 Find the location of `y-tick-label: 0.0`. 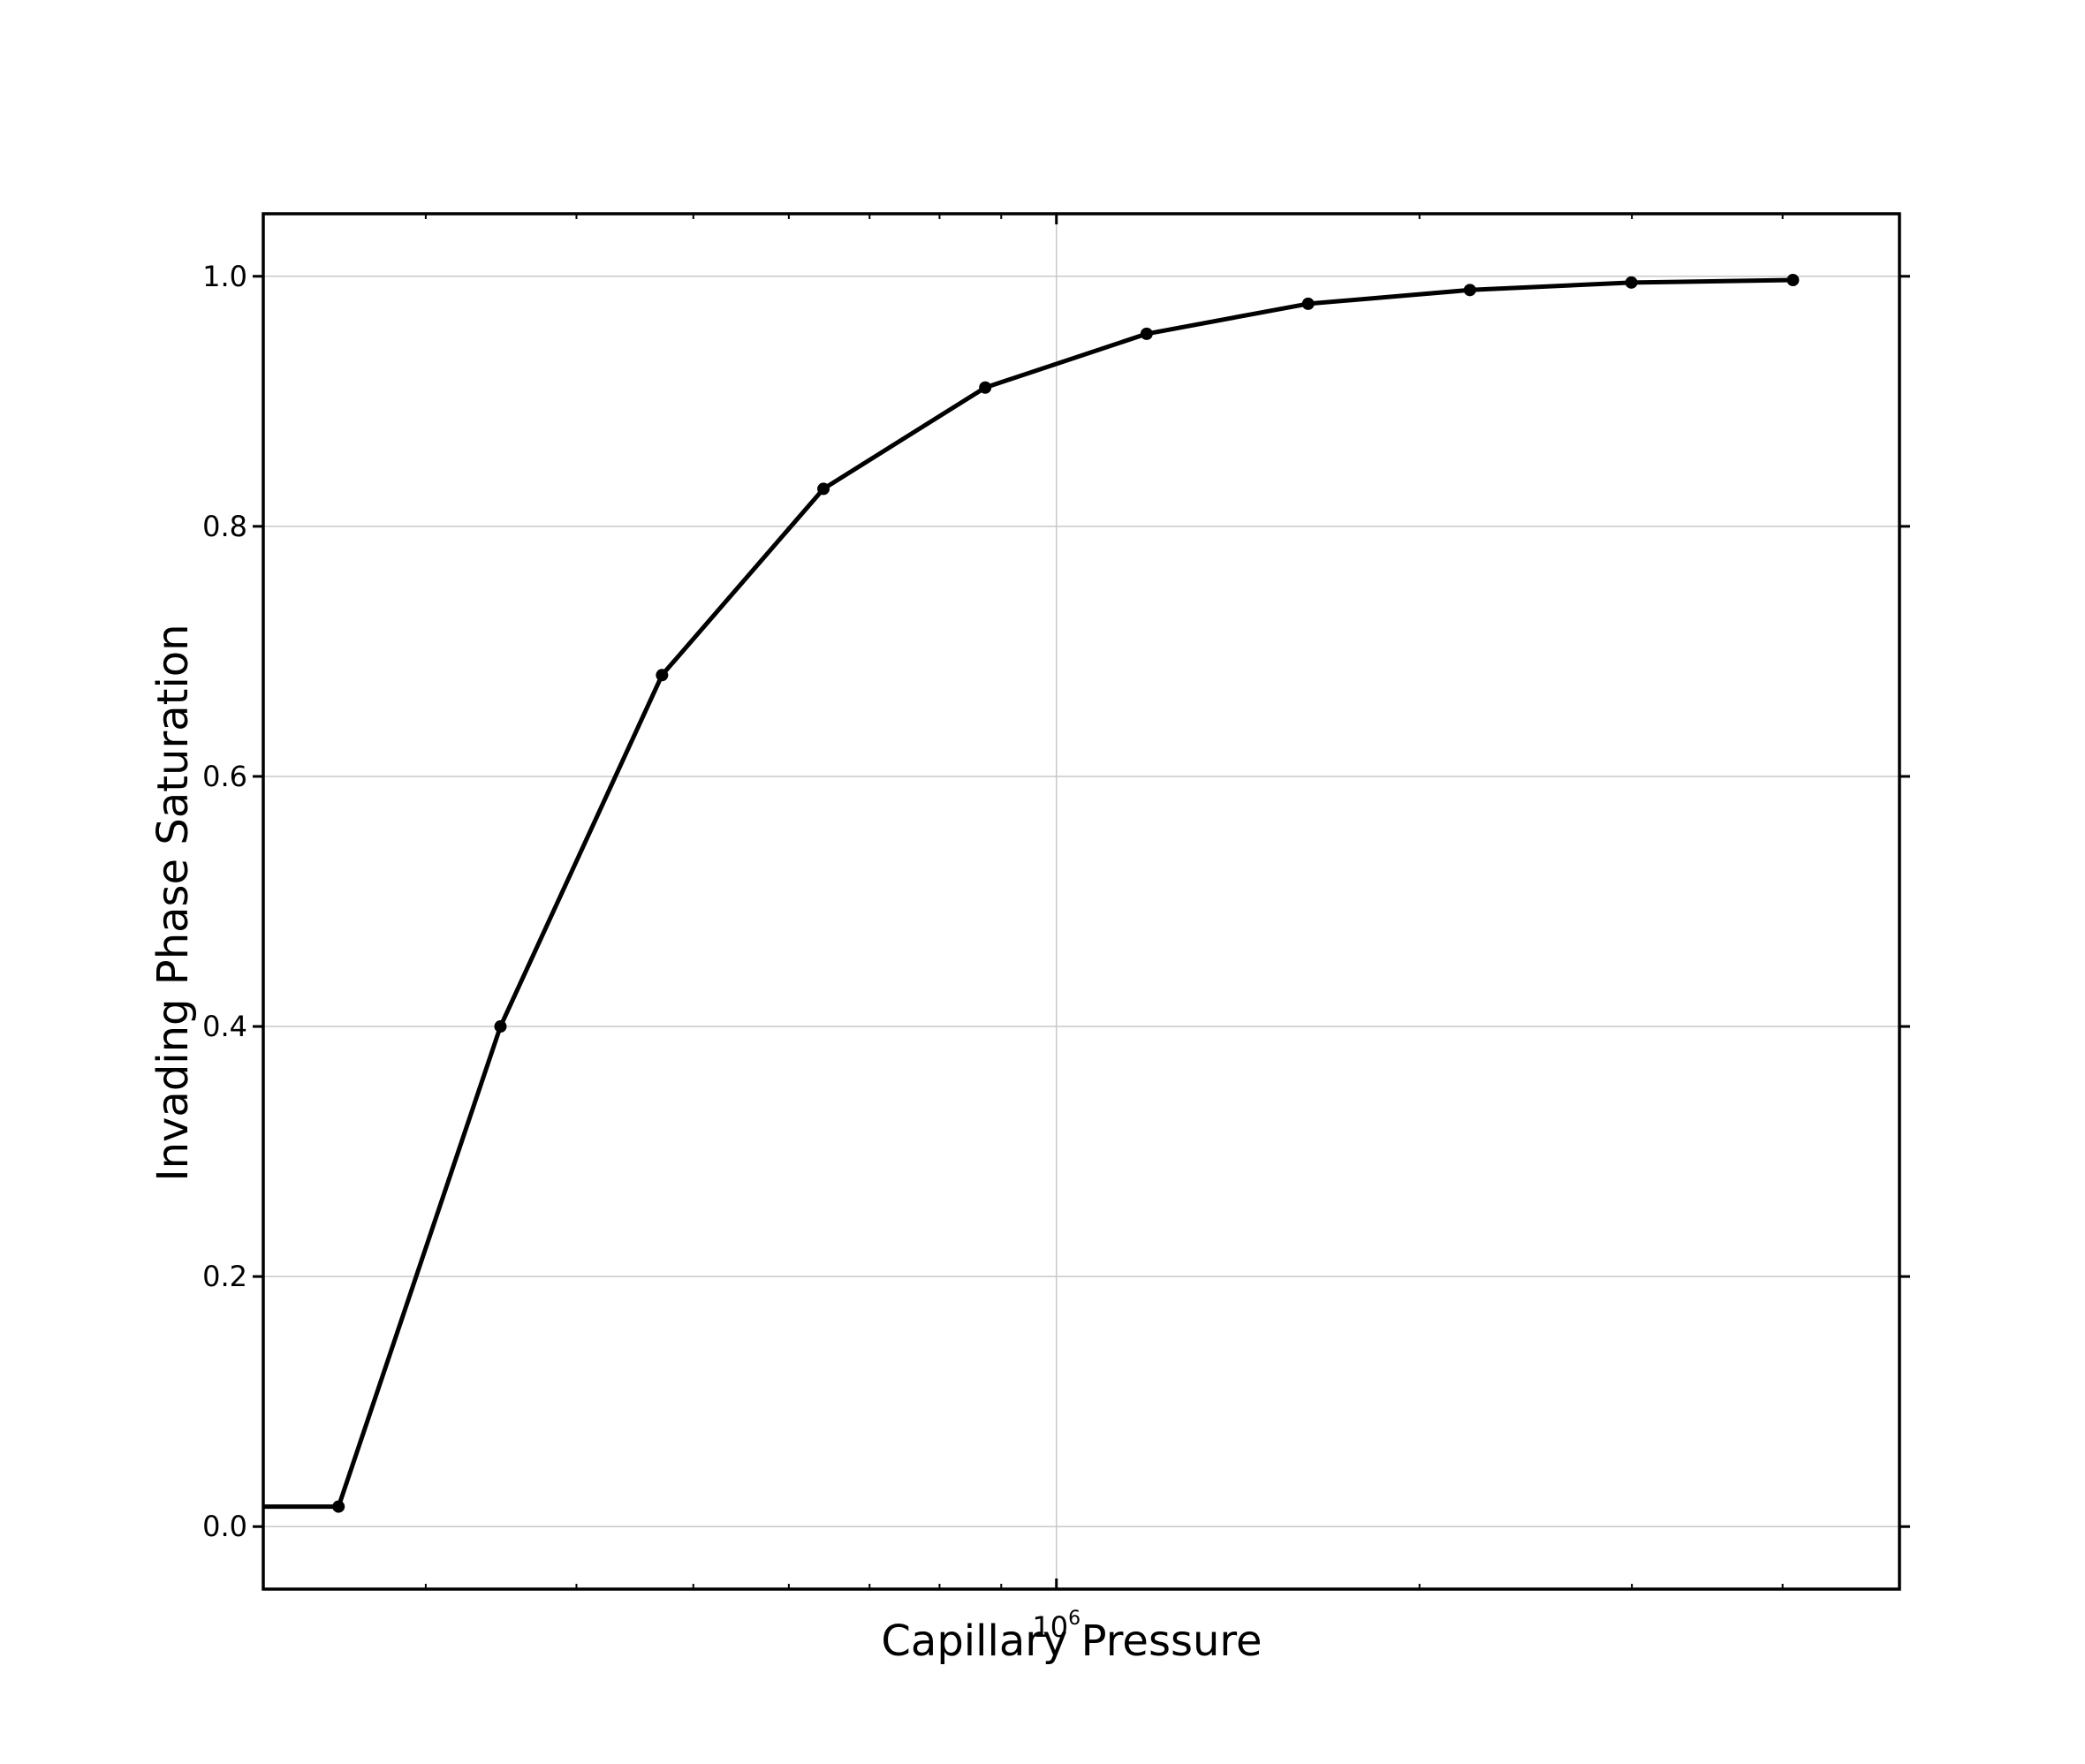

y-tick-label: 0.0 is located at coordinates (224, 1526).